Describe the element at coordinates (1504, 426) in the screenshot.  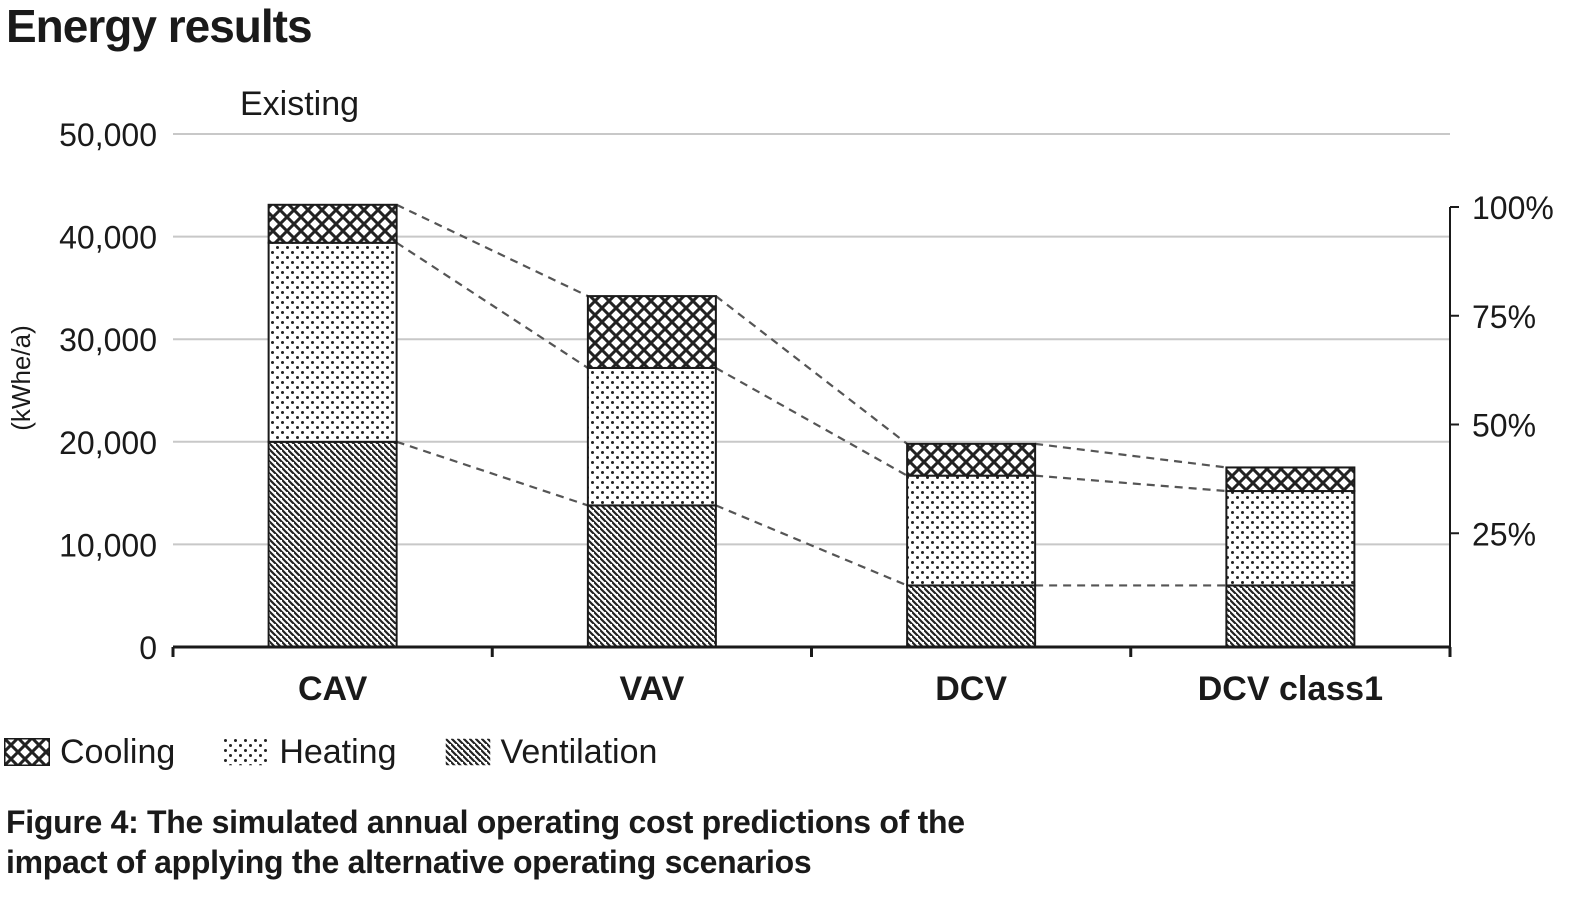
I see `y2-tick-label: 50%` at that location.